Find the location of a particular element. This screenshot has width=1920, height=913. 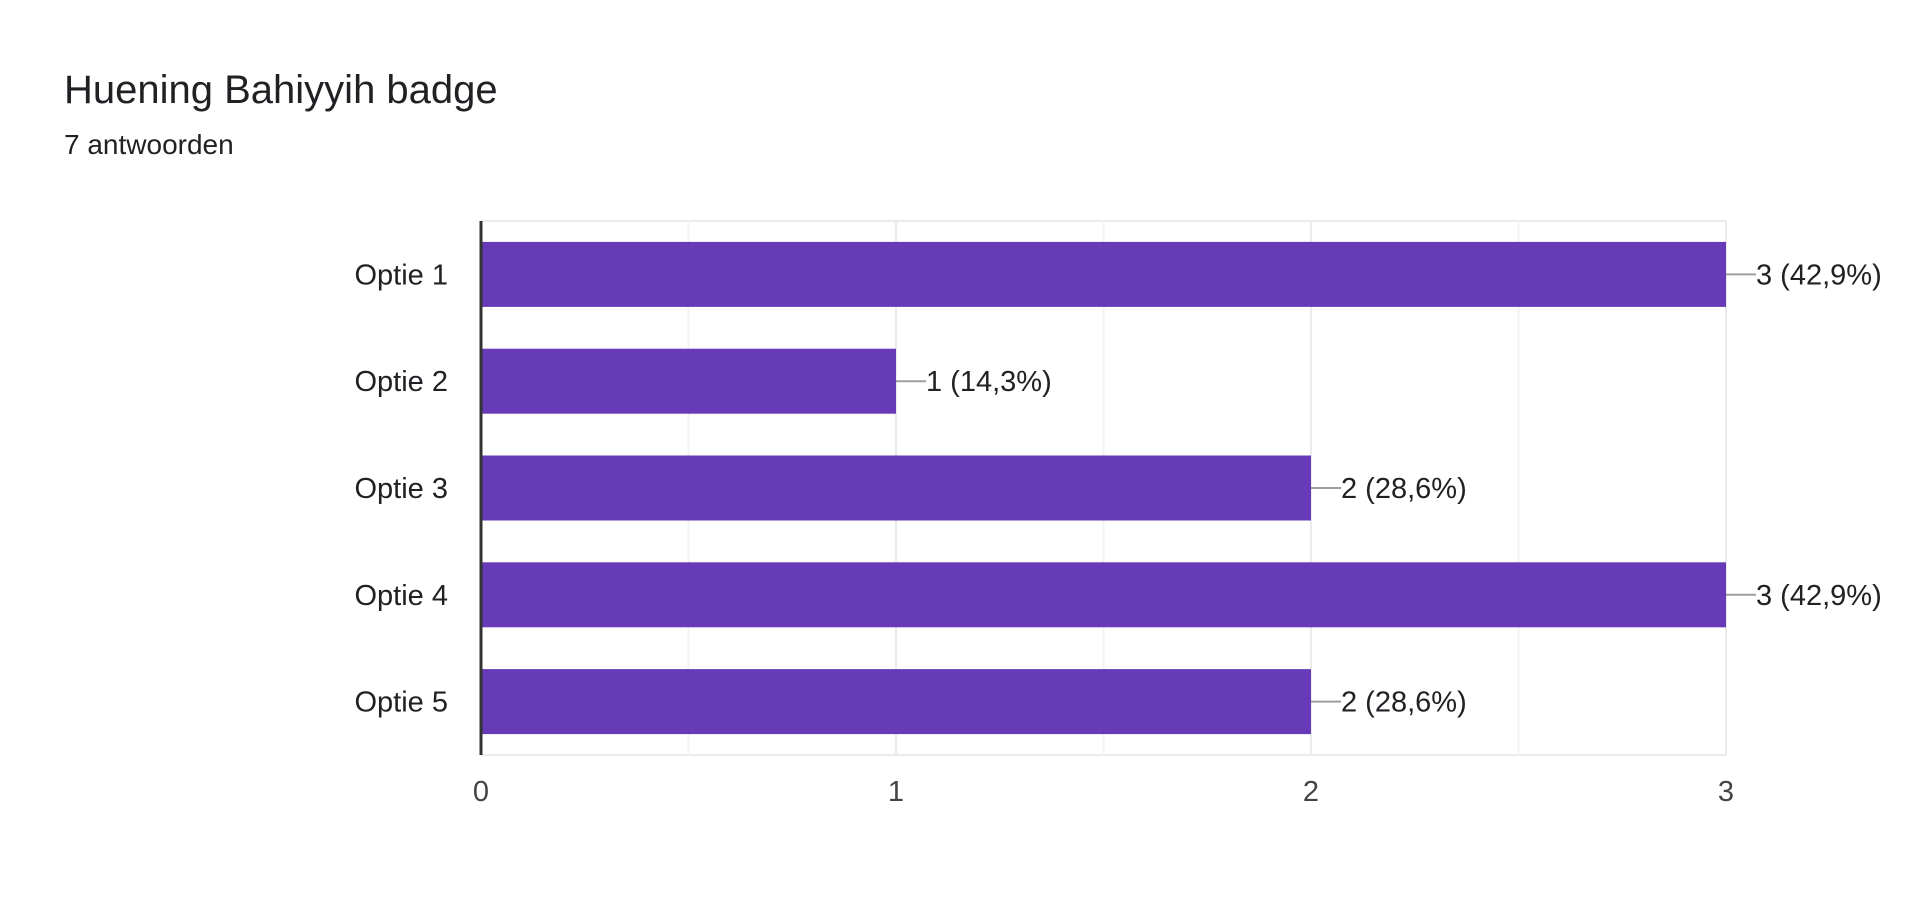

response-count: 7 antwoorden is located at coordinates (149, 144).